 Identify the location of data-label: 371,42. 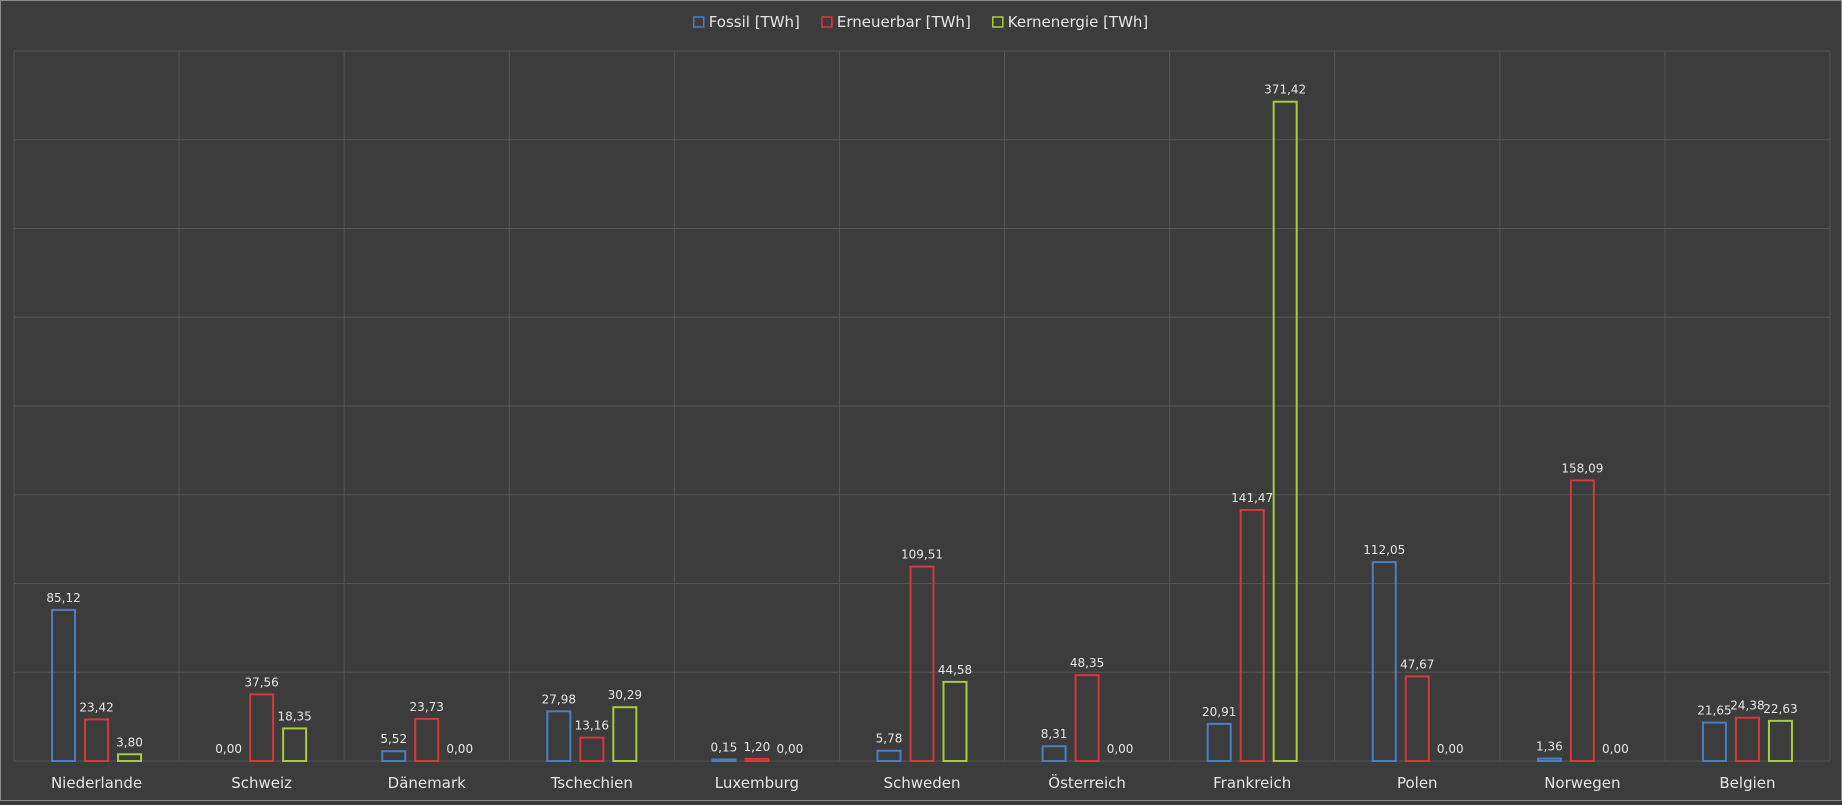
(1285, 90).